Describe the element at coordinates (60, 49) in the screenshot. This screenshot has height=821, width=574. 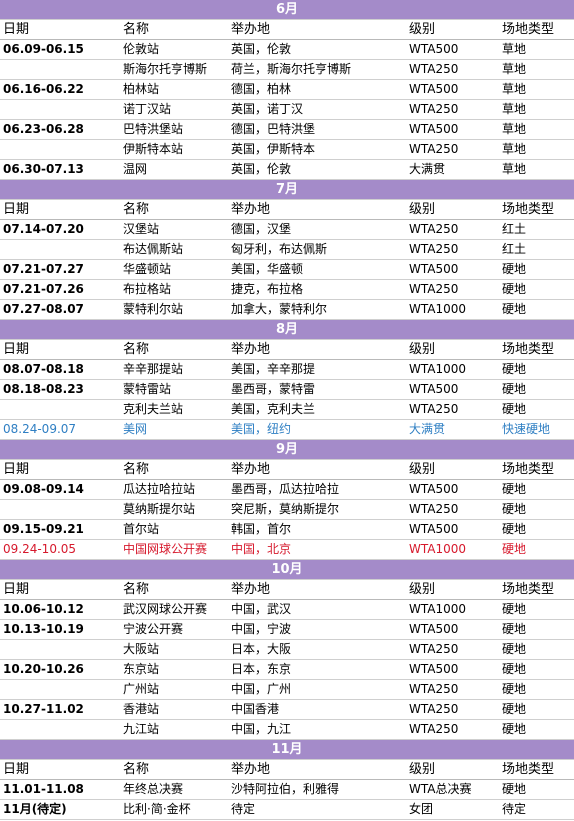
I see `cell-date: 06.09-06.15` at that location.